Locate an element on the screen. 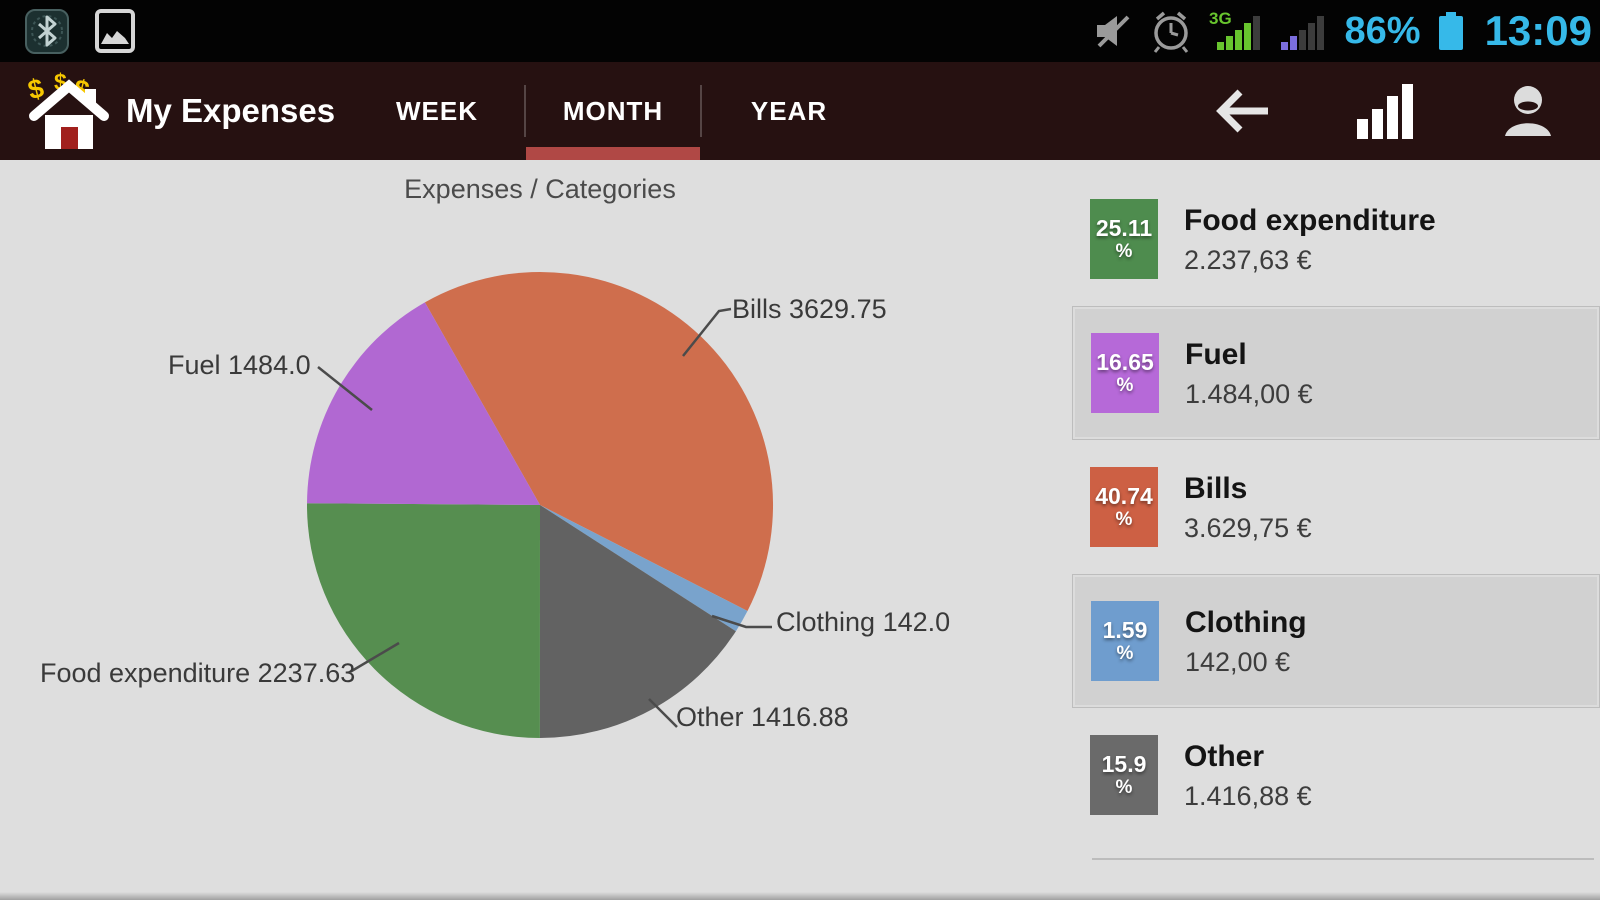 The image size is (1600, 900). category-amount: 3.629,75 € is located at coordinates (1248, 527).